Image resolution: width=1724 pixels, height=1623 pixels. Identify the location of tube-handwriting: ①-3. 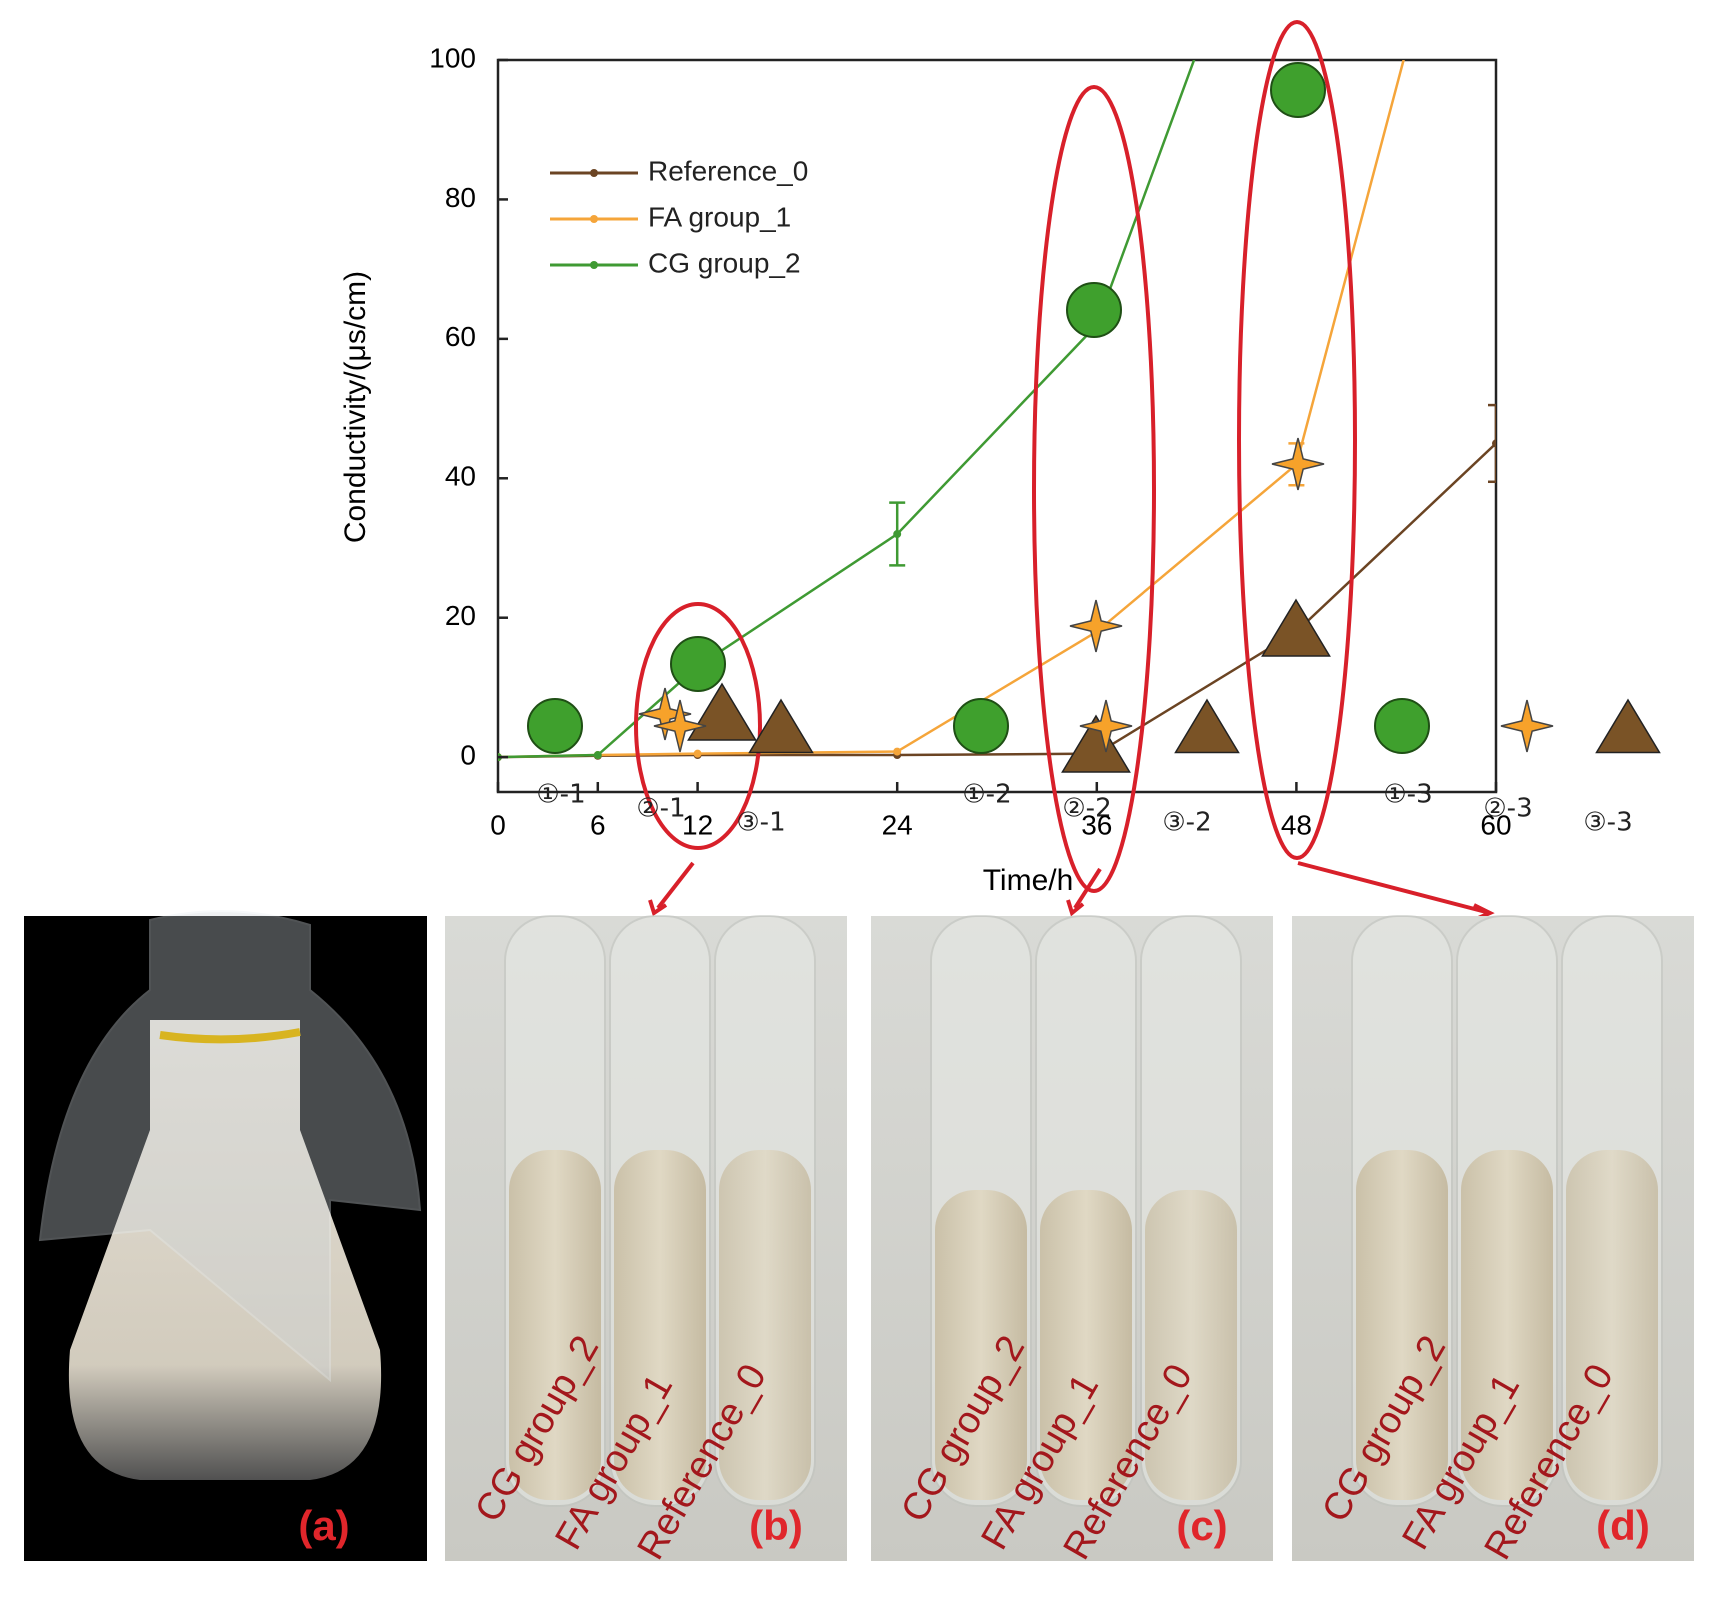
(1407, 795).